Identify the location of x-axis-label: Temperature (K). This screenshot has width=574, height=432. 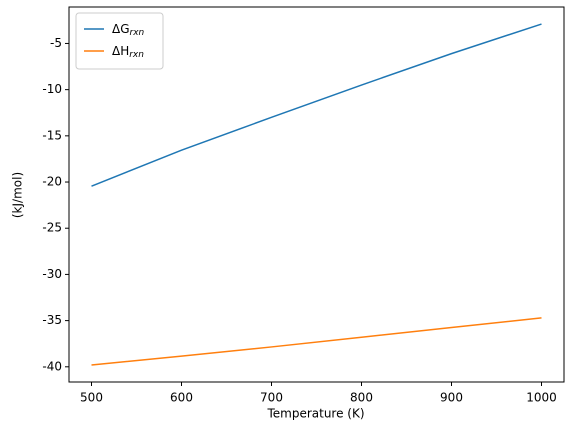
(315, 414).